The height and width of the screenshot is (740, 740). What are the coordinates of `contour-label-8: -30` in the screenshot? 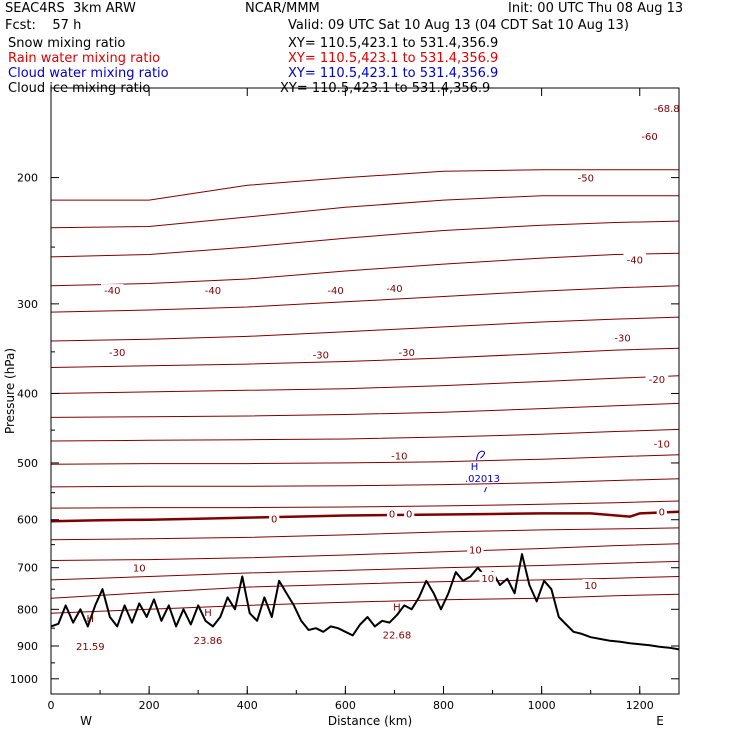 It's located at (117, 353).